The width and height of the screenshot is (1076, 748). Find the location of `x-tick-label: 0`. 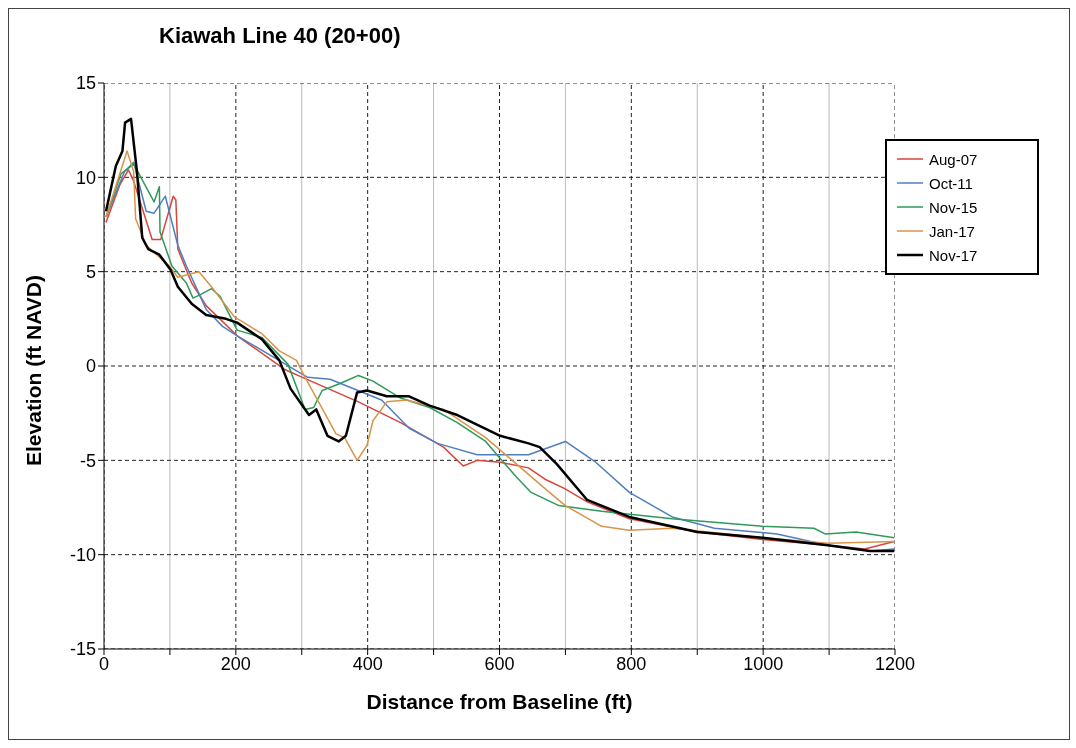

x-tick-label: 0 is located at coordinates (104, 663).